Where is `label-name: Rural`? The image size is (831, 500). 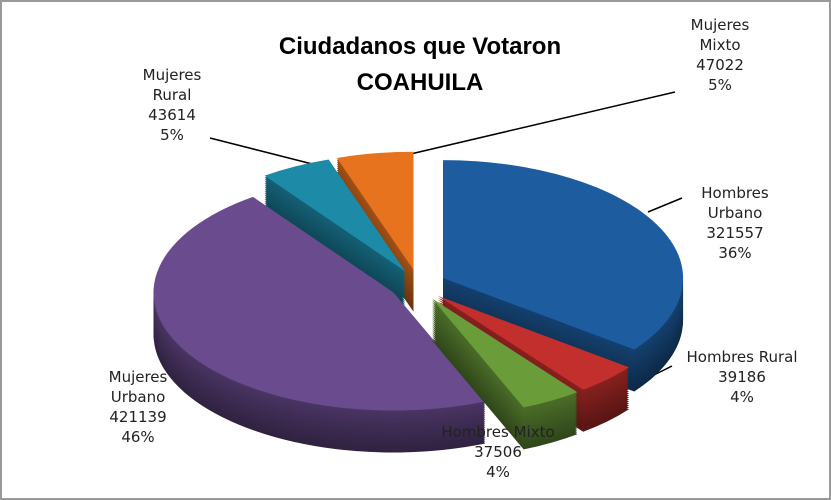
label-name: Rural is located at coordinates (172, 95).